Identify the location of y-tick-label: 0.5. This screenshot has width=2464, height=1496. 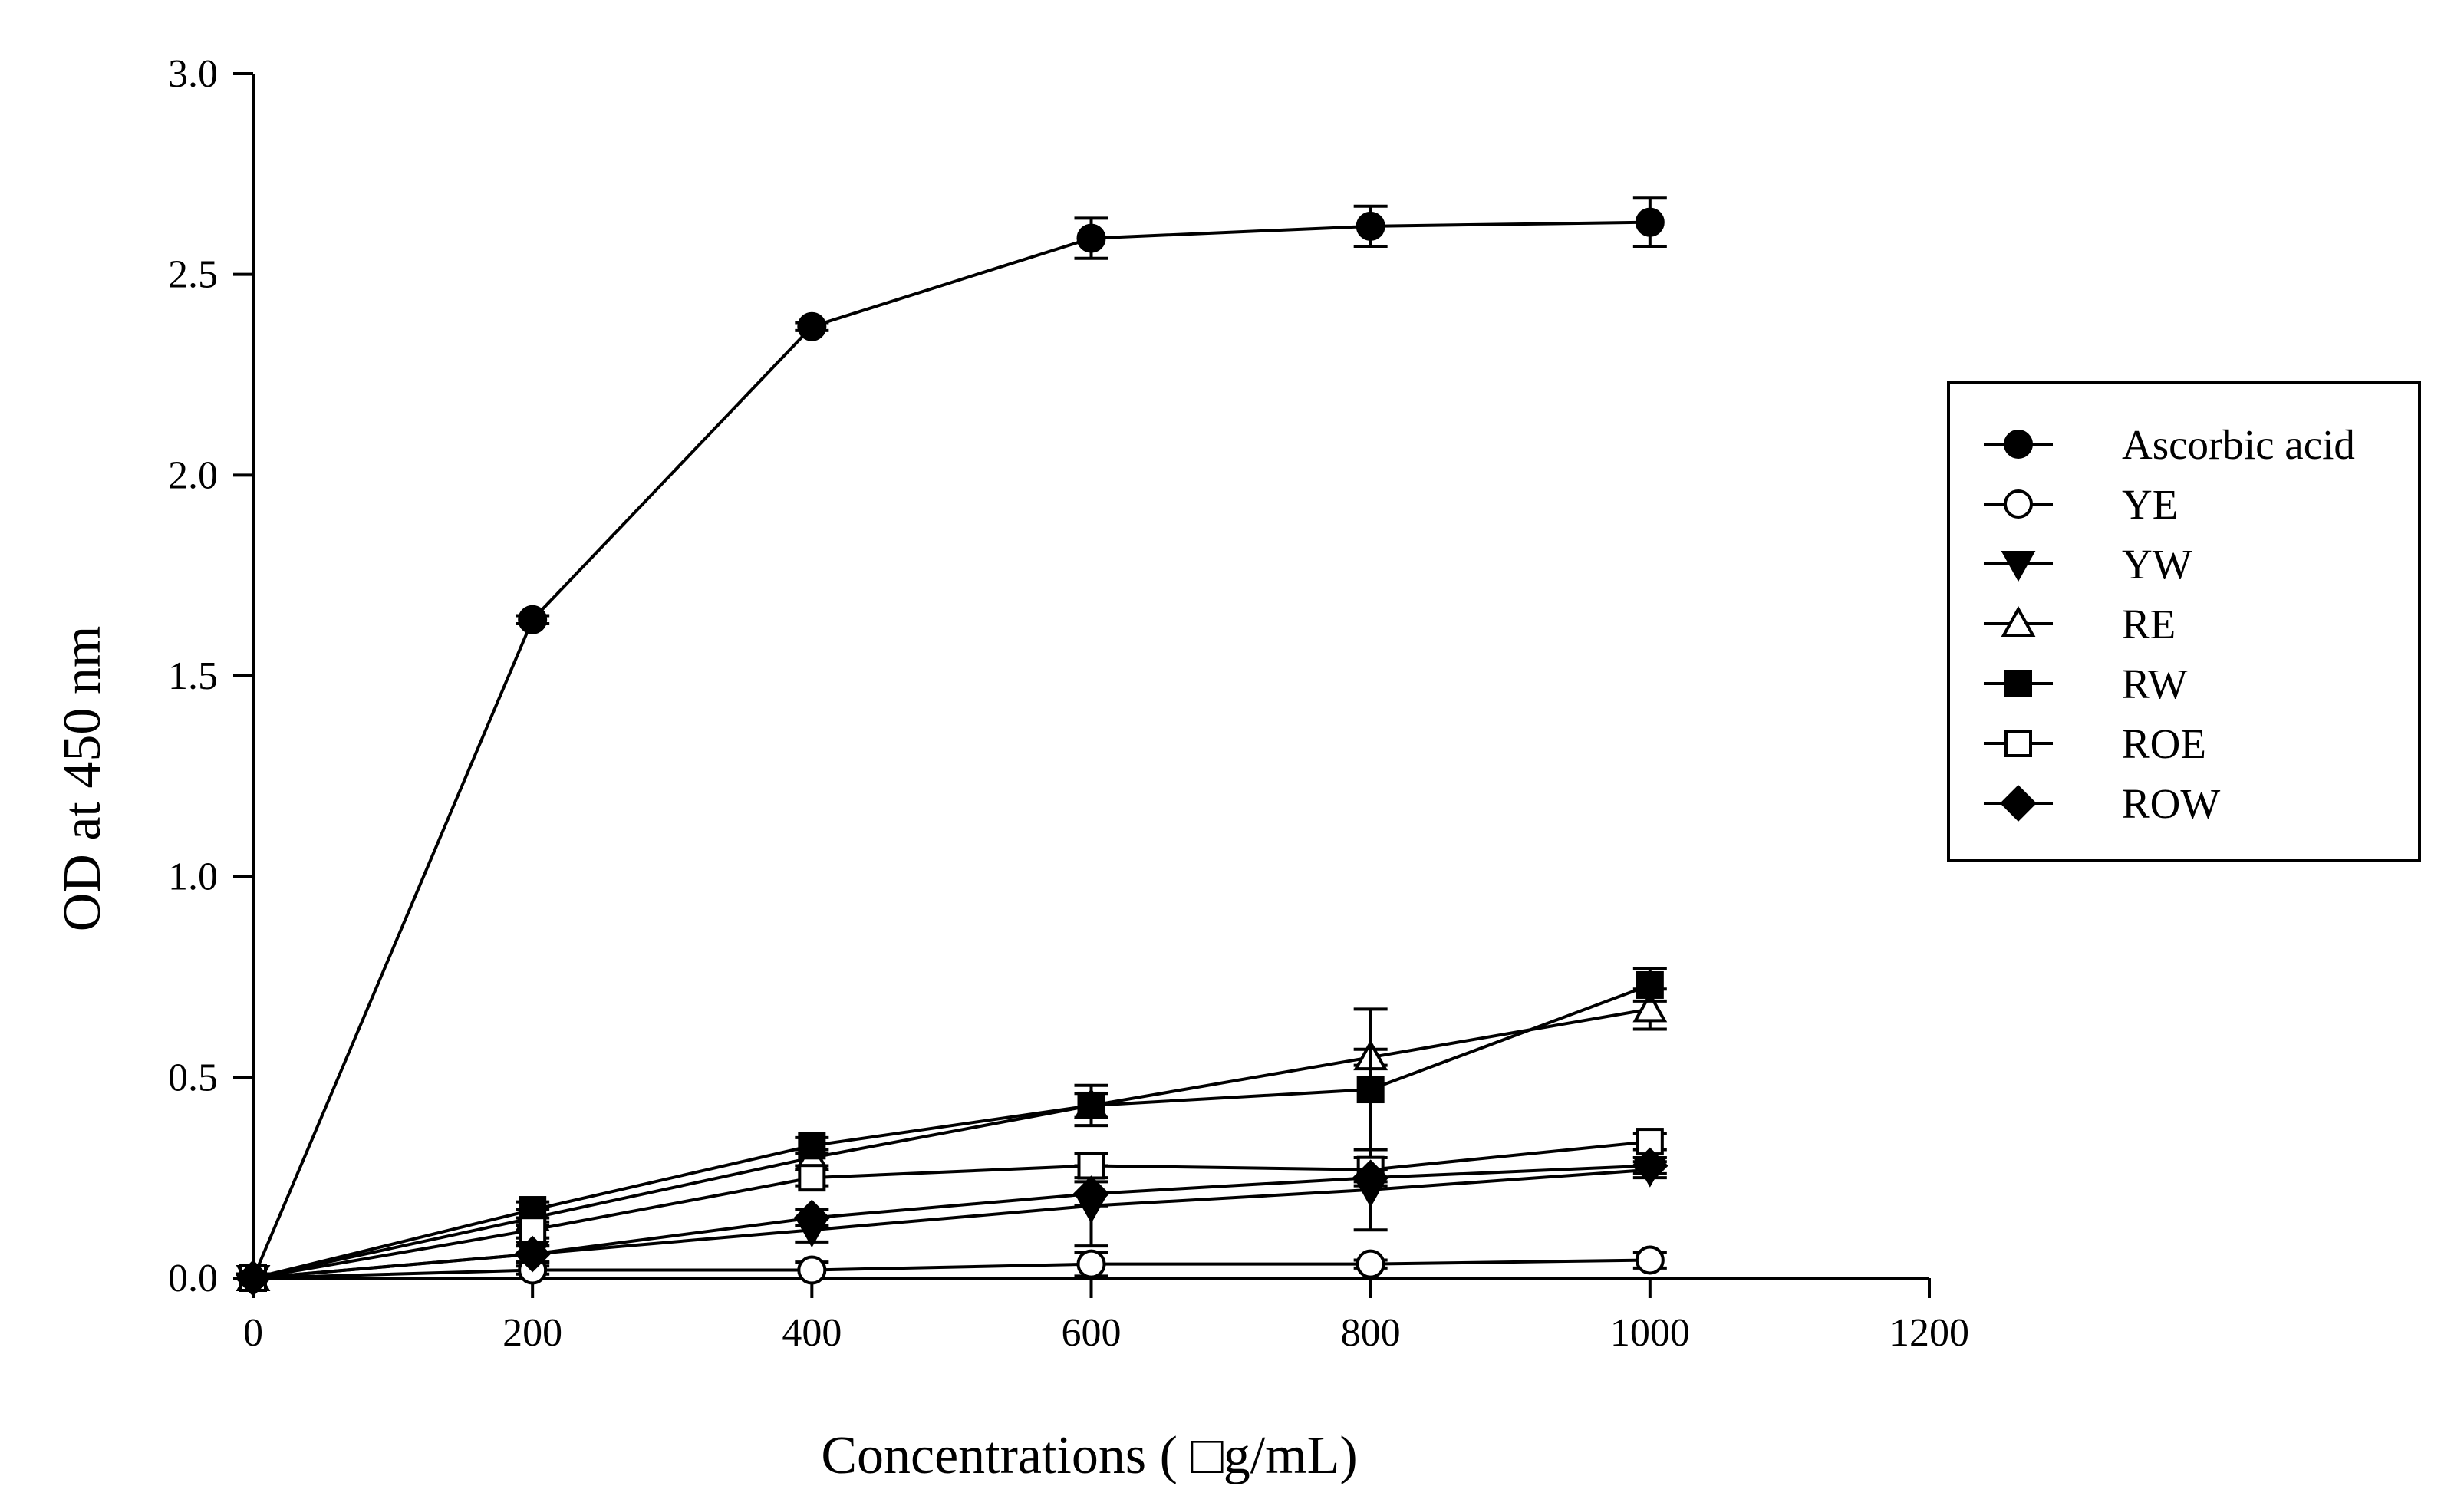
(193, 1077).